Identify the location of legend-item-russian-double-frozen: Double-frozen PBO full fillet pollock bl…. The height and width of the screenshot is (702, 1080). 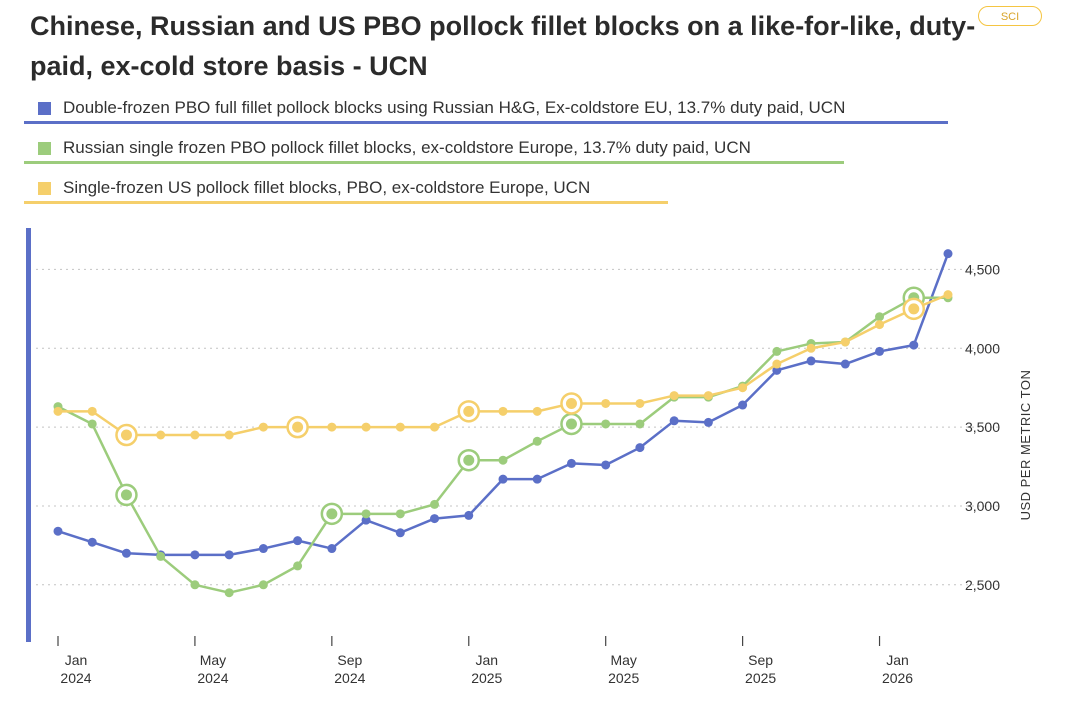
(494, 108).